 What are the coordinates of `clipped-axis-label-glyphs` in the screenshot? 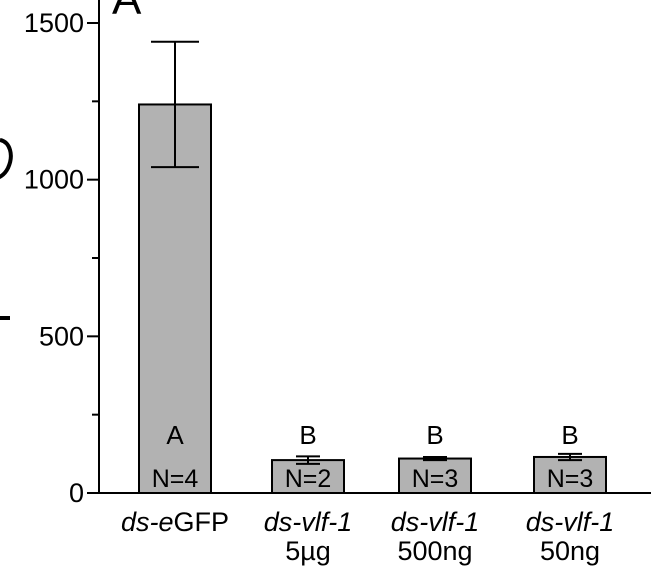 It's located at (6, 229).